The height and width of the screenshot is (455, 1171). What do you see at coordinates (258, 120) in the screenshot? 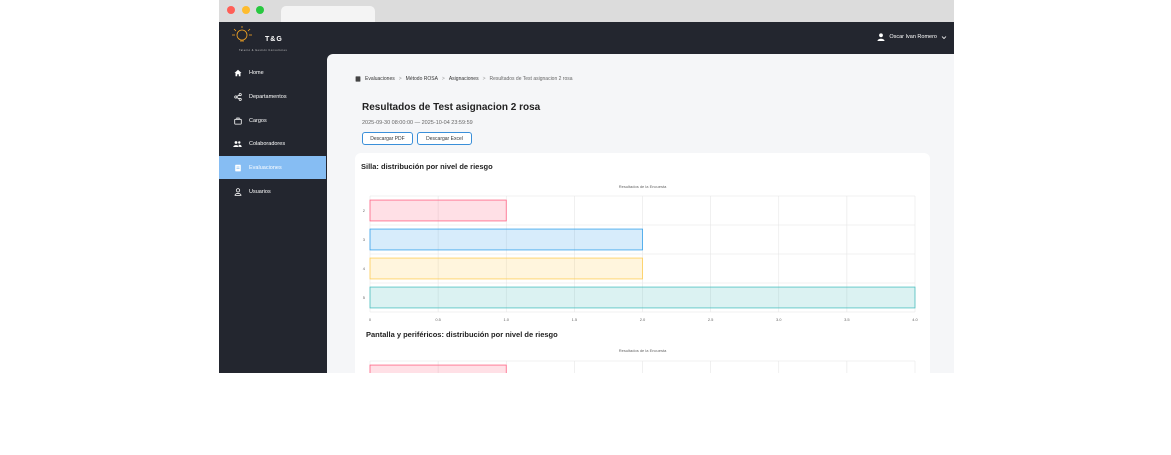
I see `sidebar-item-label: Cargos` at bounding box center [258, 120].